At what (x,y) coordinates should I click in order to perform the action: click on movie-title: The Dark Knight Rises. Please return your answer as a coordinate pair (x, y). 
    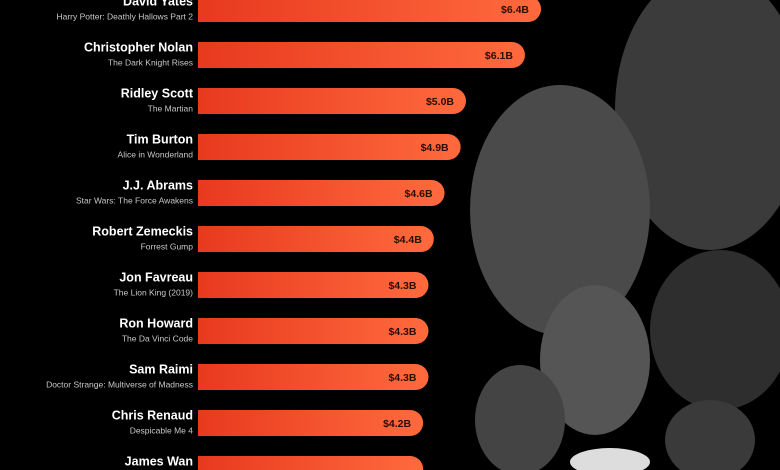
    Looking at the image, I should click on (150, 62).